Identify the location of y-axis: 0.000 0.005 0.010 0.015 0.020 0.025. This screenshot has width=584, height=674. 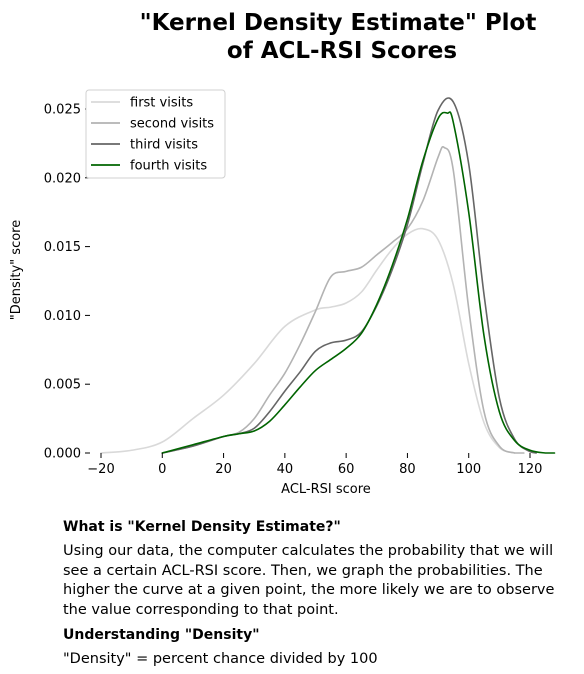
(67, 282).